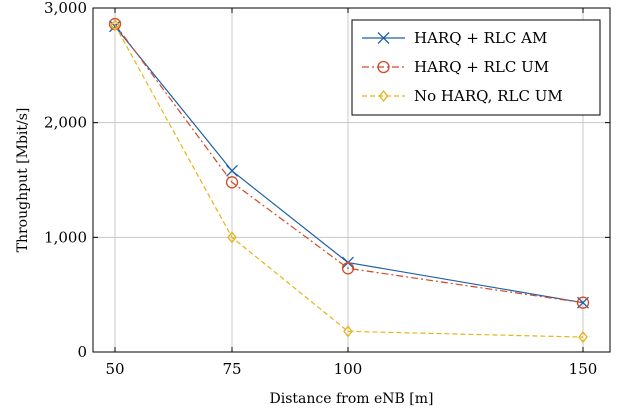 This screenshot has height=415, width=620. Describe the element at coordinates (352, 399) in the screenshot. I see `x-axis-label: Distance from eNB [m]` at that location.